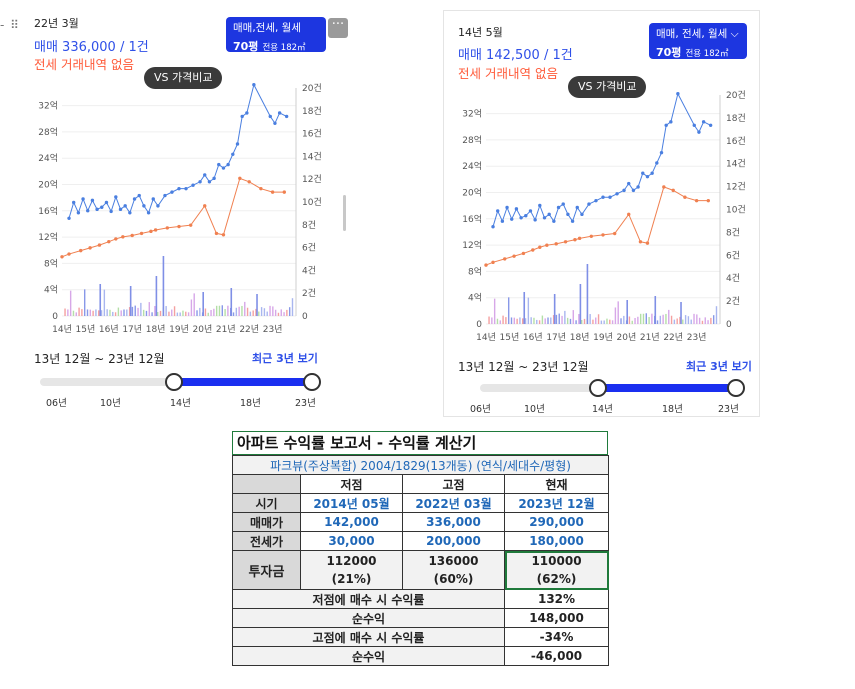  Describe the element at coordinates (351, 503) in the screenshot. I see `cell-period-low: 2014년 05월` at that location.